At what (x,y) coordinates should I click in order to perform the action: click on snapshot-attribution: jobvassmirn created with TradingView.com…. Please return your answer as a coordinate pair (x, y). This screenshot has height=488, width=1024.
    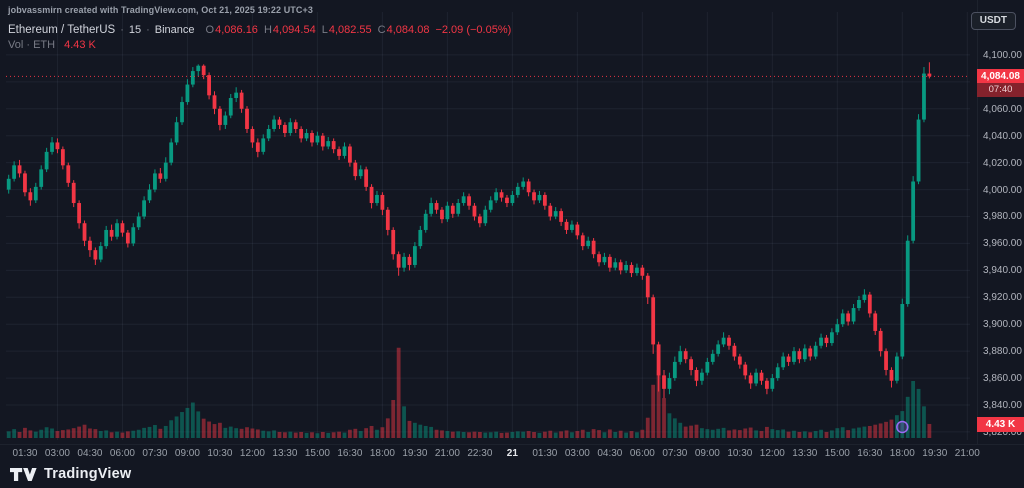
    Looking at the image, I should click on (160, 10).